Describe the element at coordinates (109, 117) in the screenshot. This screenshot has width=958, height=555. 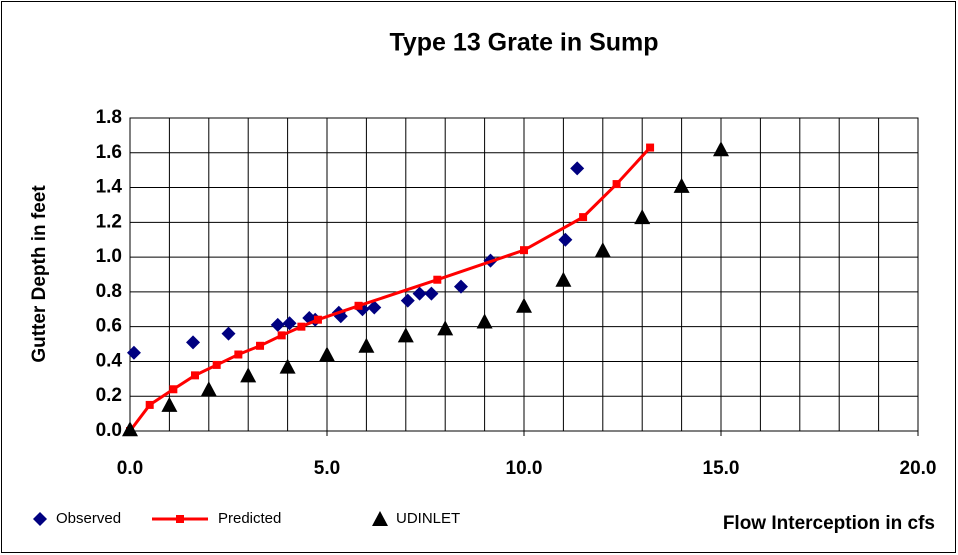
I see `y-tick-label: 1.8` at that location.